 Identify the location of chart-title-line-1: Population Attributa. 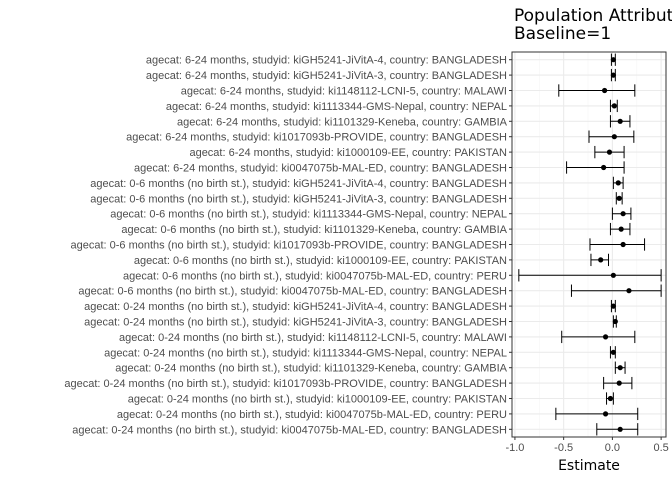
(593, 16).